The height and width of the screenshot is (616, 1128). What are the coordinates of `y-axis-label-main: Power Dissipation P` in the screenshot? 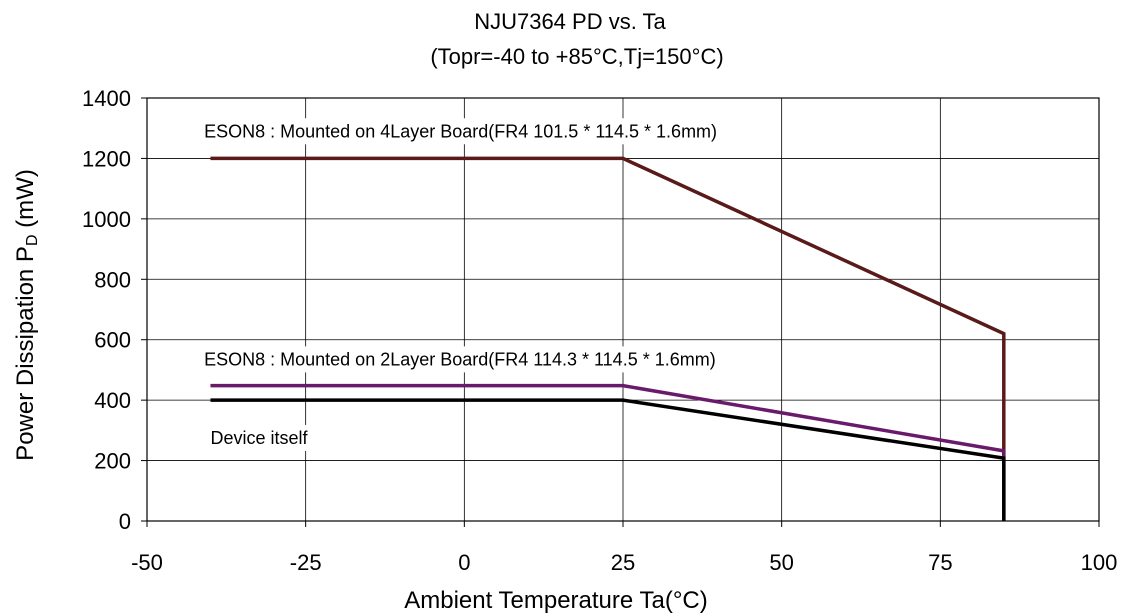 It's located at (25, 353).